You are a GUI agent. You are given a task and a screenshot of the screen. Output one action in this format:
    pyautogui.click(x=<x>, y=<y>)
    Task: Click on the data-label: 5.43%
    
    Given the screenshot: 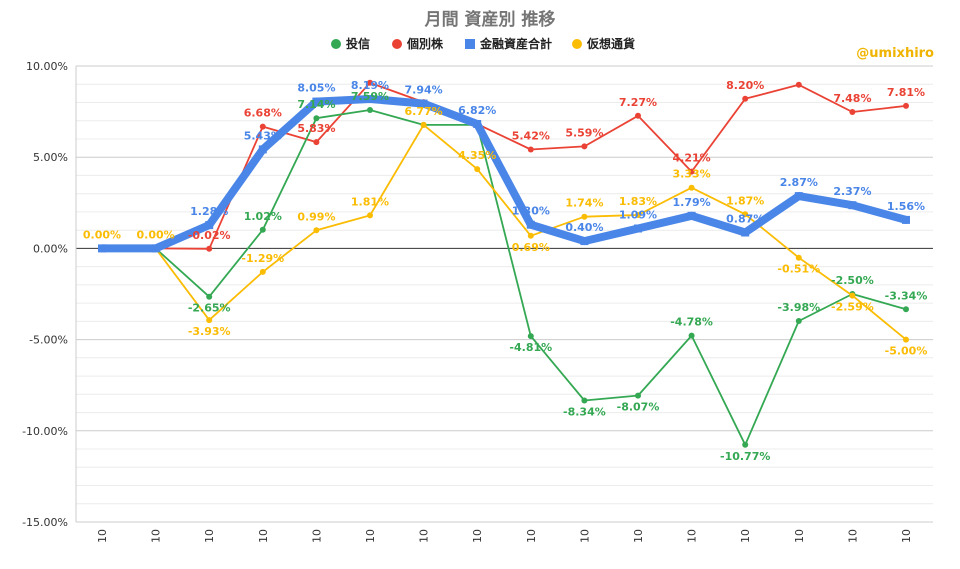 What is the action you would take?
    pyautogui.click(x=263, y=135)
    